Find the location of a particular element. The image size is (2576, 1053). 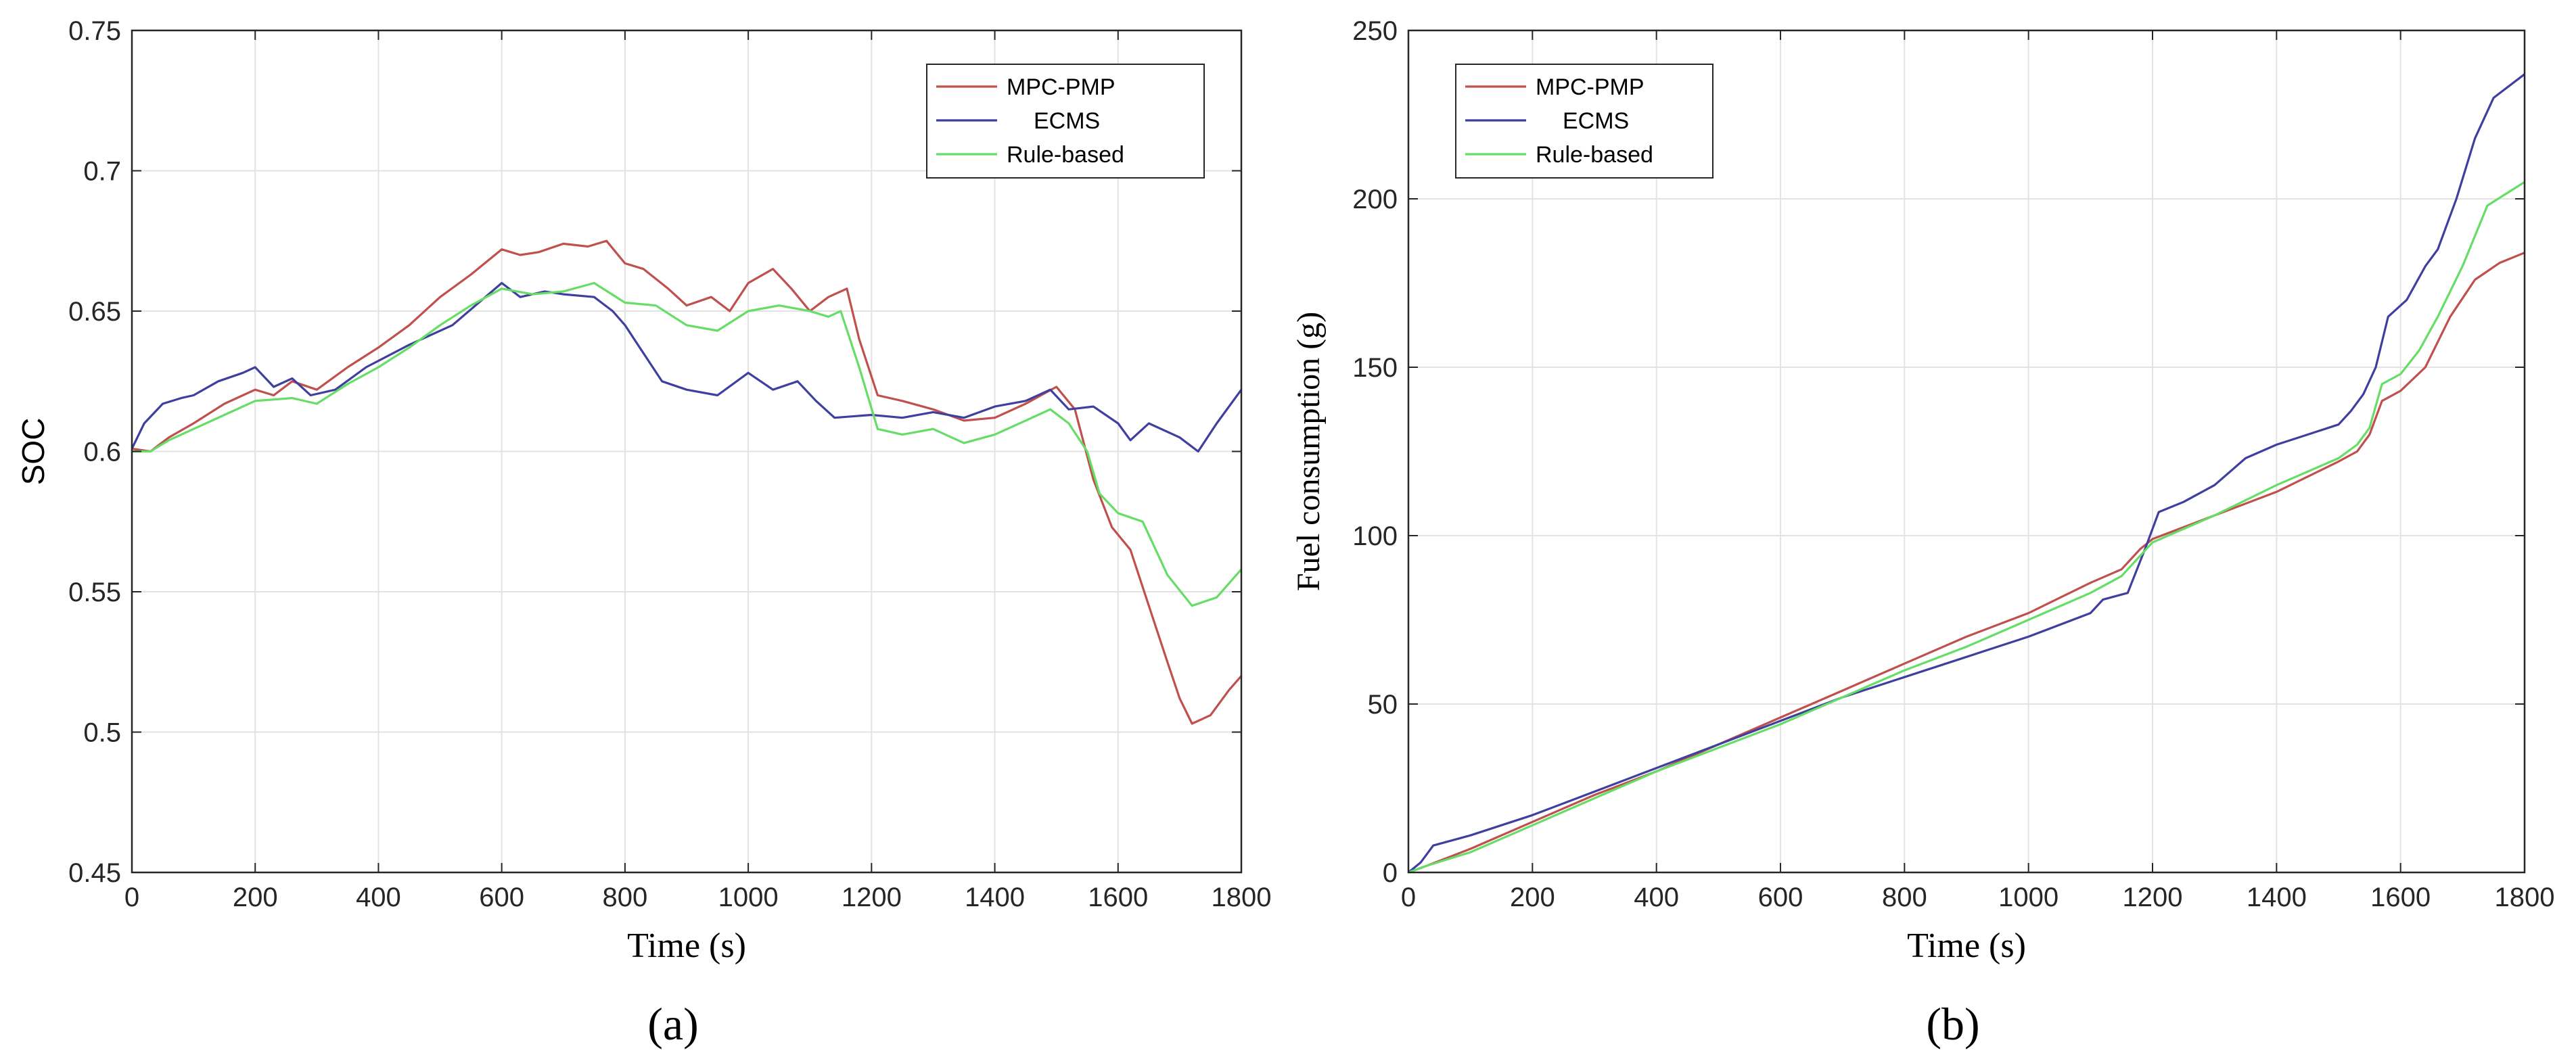

fuel-y-tick-labels: 0 50 100 150 200 250 is located at coordinates (1375, 452).